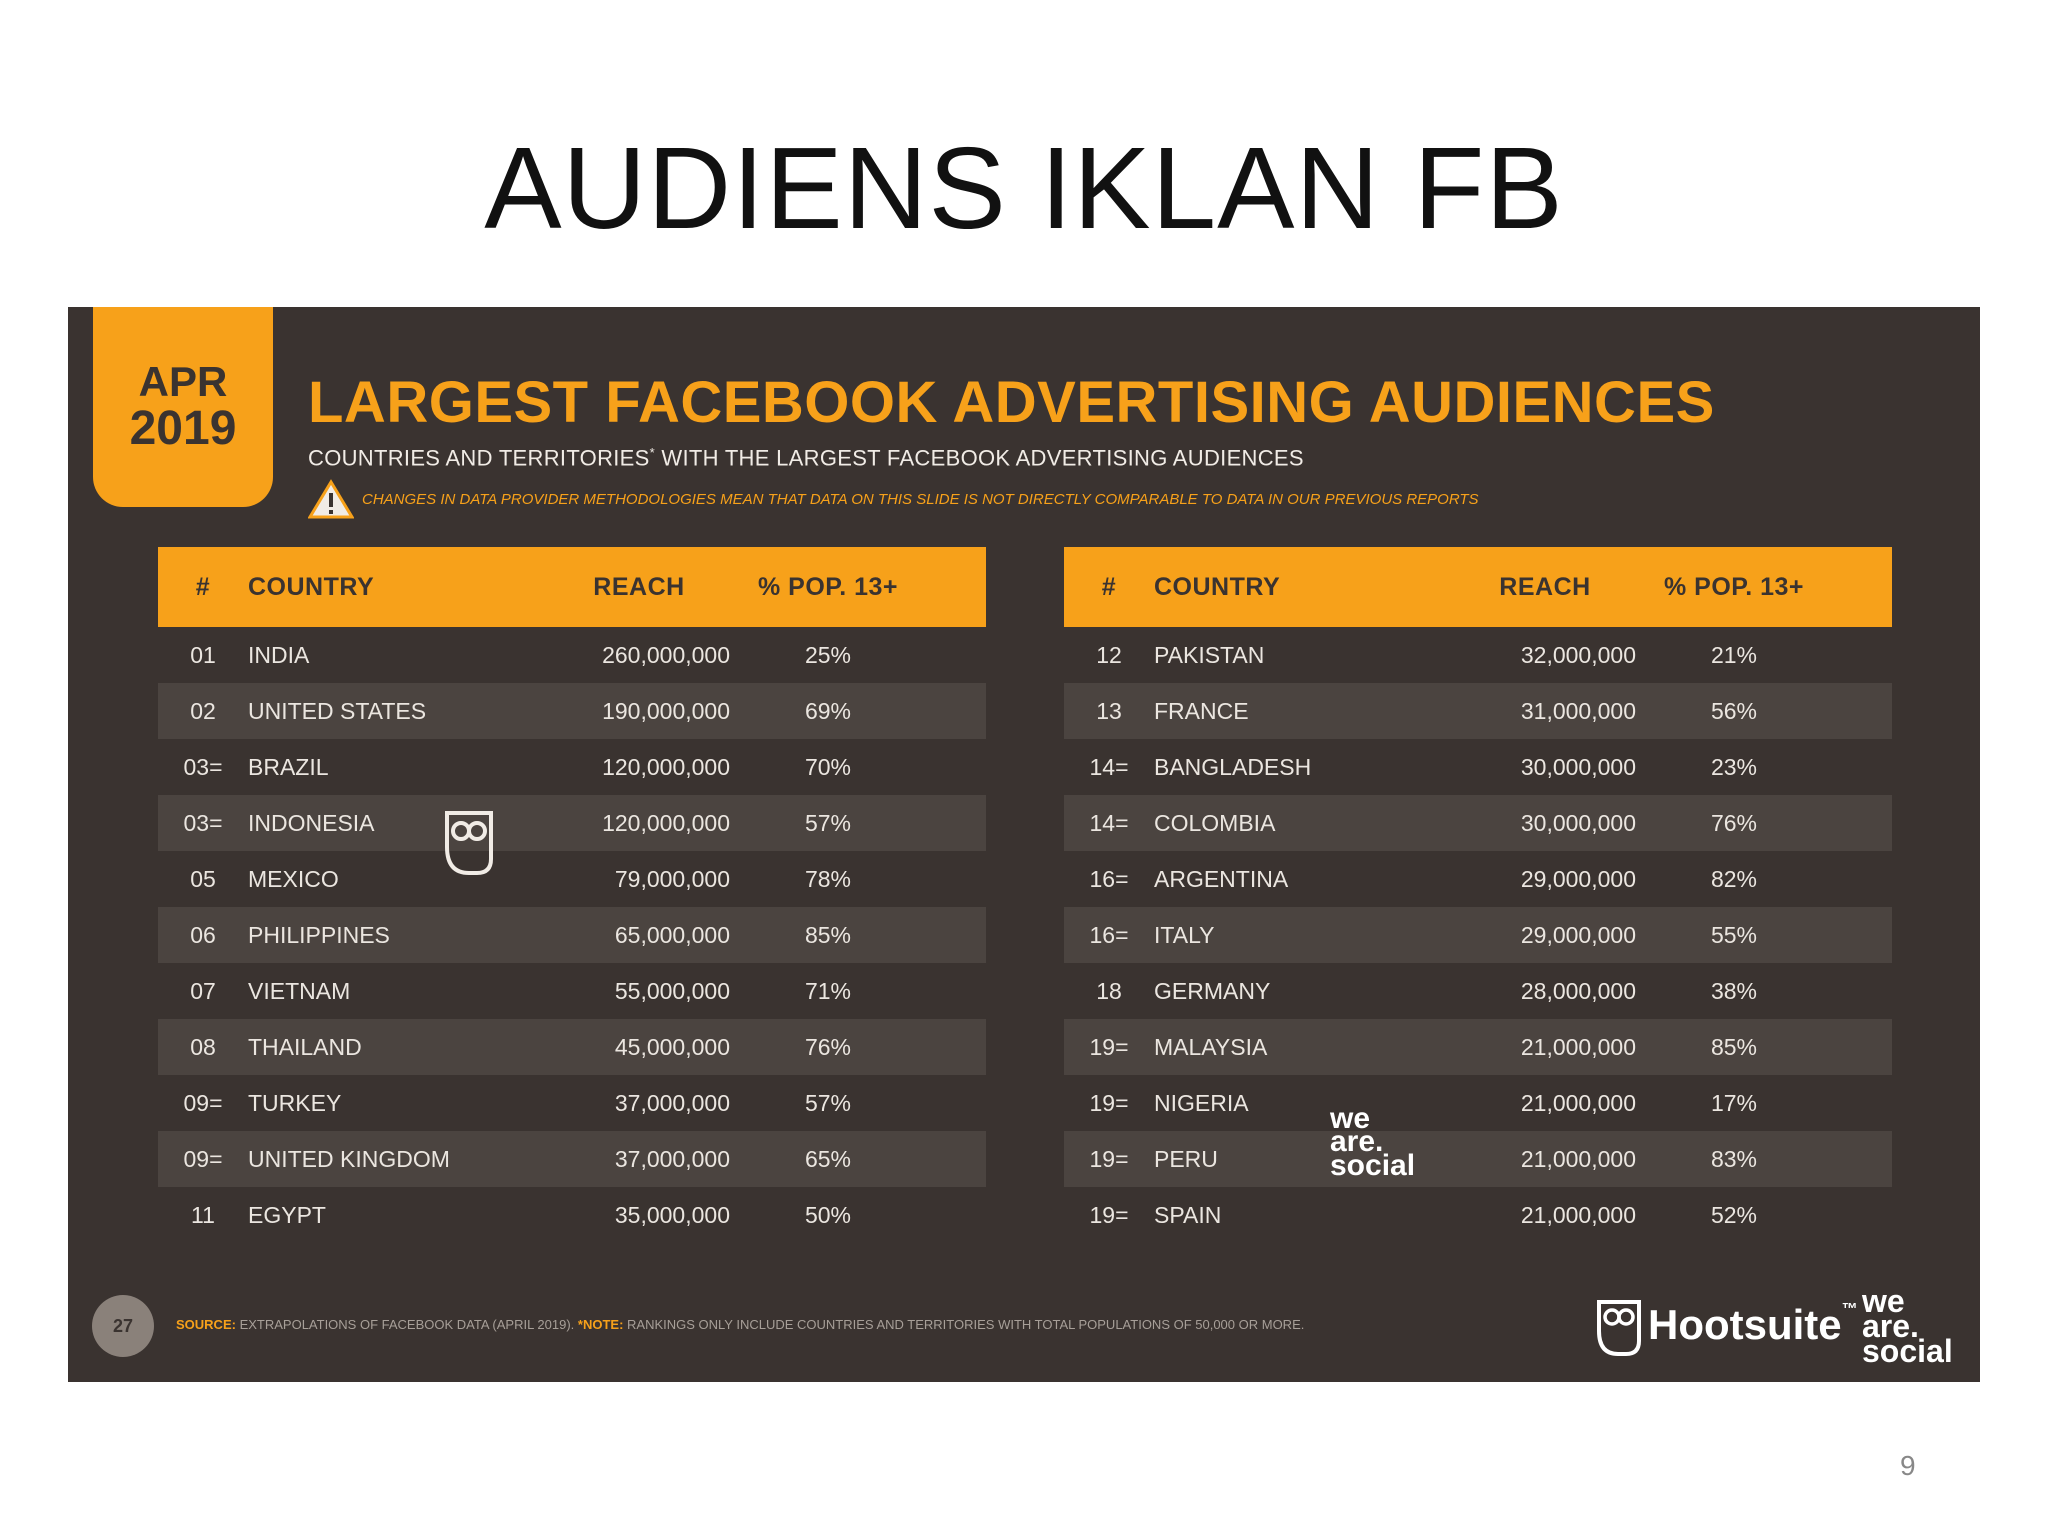 The height and width of the screenshot is (1536, 2048). What do you see at coordinates (1734, 1158) in the screenshot?
I see `pct-cell: 83%` at bounding box center [1734, 1158].